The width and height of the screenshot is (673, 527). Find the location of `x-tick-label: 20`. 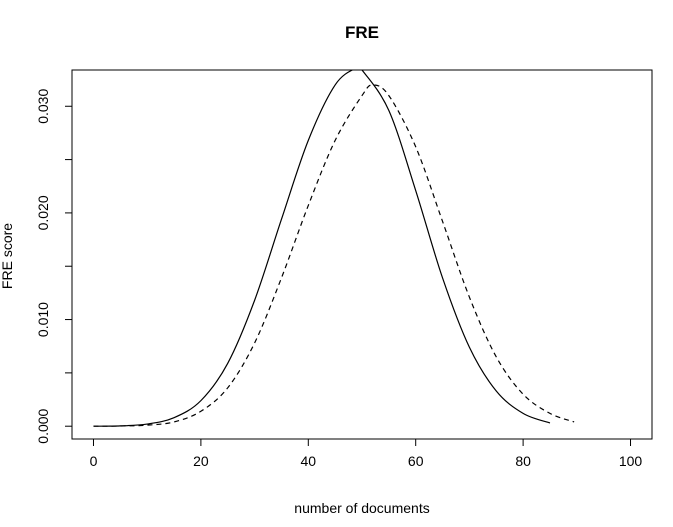

x-tick-label: 20 is located at coordinates (201, 461).